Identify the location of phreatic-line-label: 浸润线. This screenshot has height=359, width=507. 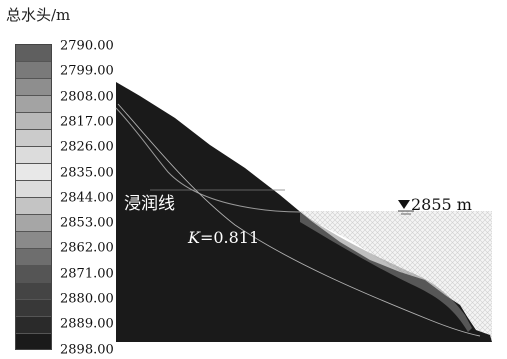
(149, 201).